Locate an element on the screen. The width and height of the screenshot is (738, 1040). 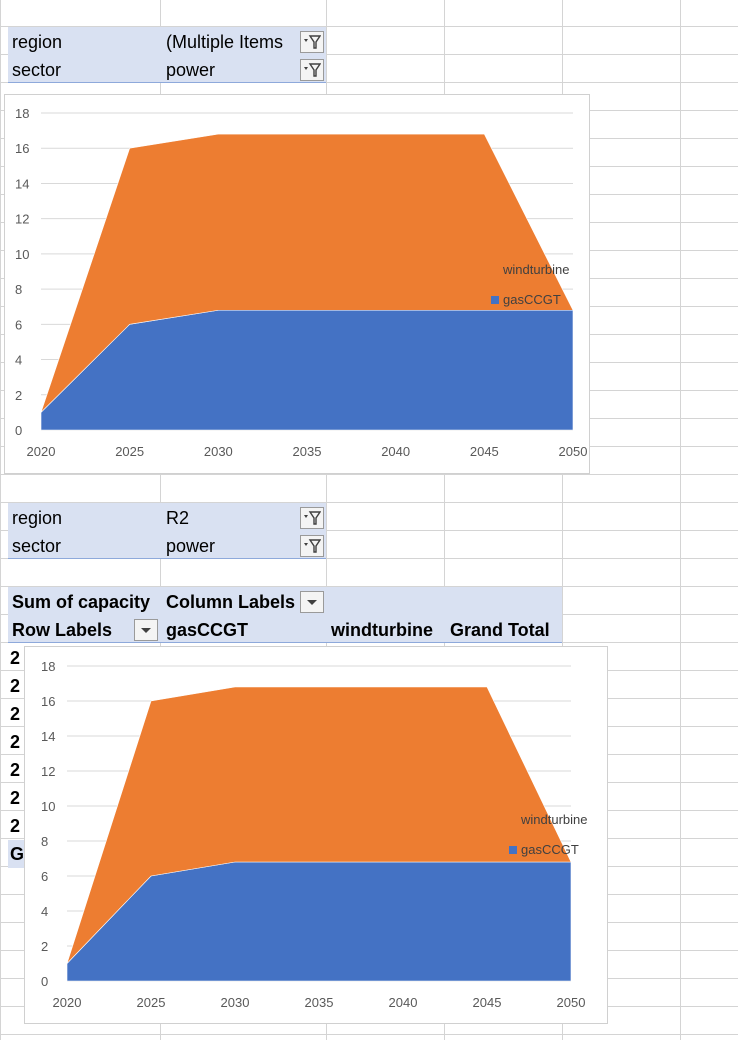
grand-total-stub: G is located at coordinates (17, 854).